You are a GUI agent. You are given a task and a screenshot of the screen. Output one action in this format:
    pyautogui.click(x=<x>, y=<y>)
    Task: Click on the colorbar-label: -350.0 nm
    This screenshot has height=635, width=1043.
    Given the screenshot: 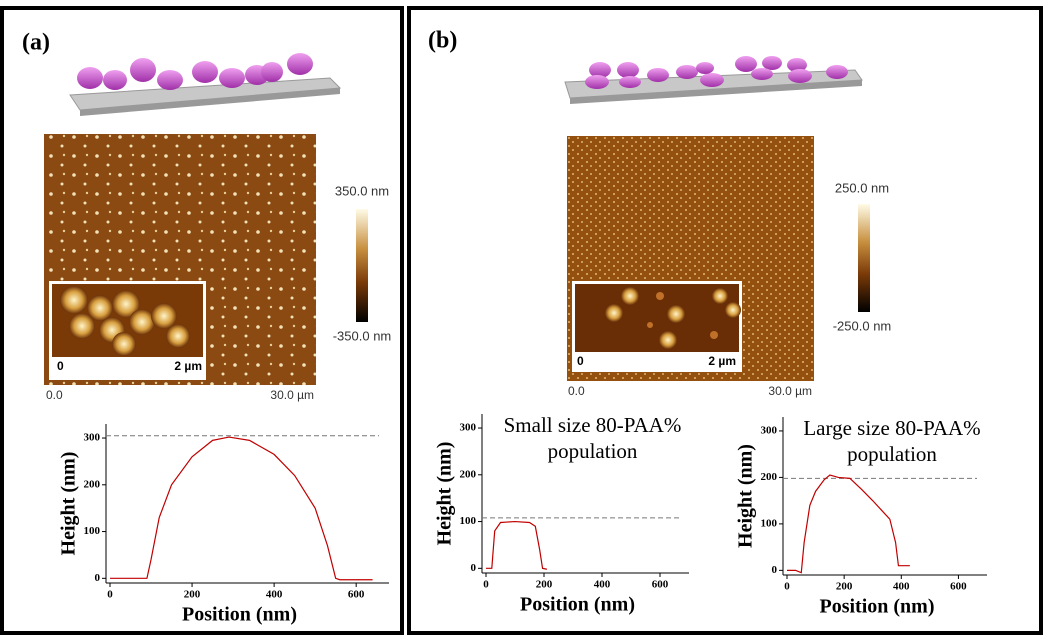 What is the action you would take?
    pyautogui.click(x=362, y=335)
    